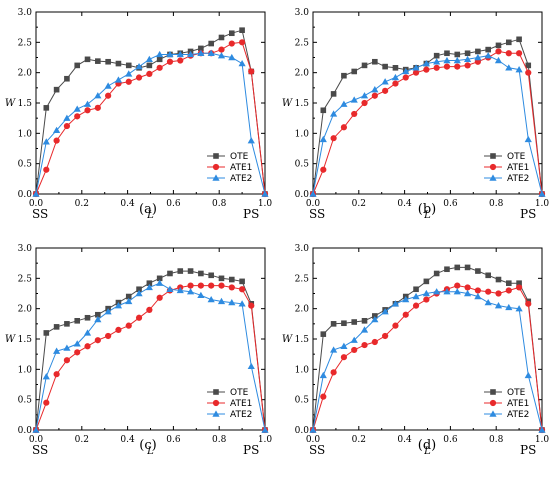 Image resolution: width=550 pixels, height=484 pixels. What do you see at coordinates (25, 401) in the screenshot?
I see `y-tick-label: 0.5` at bounding box center [25, 401].